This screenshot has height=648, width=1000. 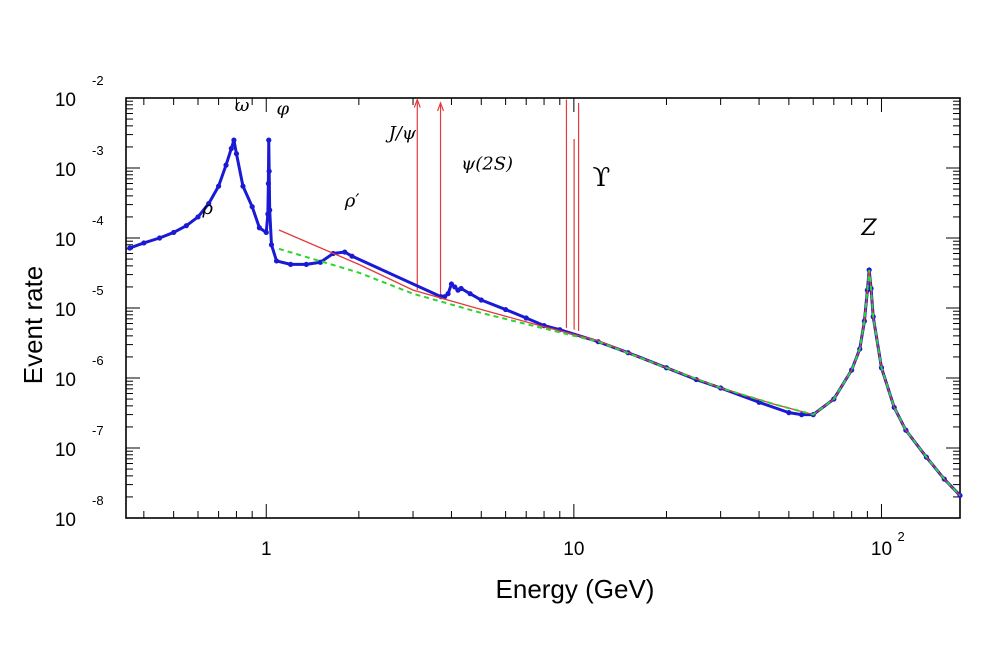 What do you see at coordinates (352, 201) in the screenshot?
I see `peak-annotation: ρ′` at bounding box center [352, 201].